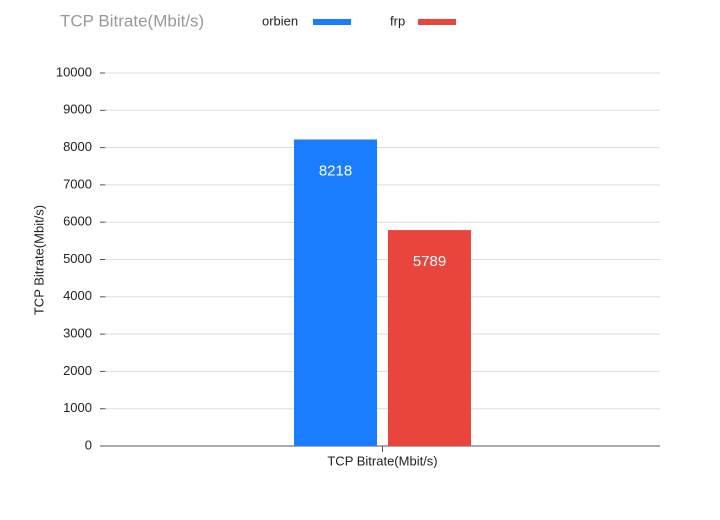  Describe the element at coordinates (77, 370) in the screenshot. I see `y-tick-label: 2000` at that location.